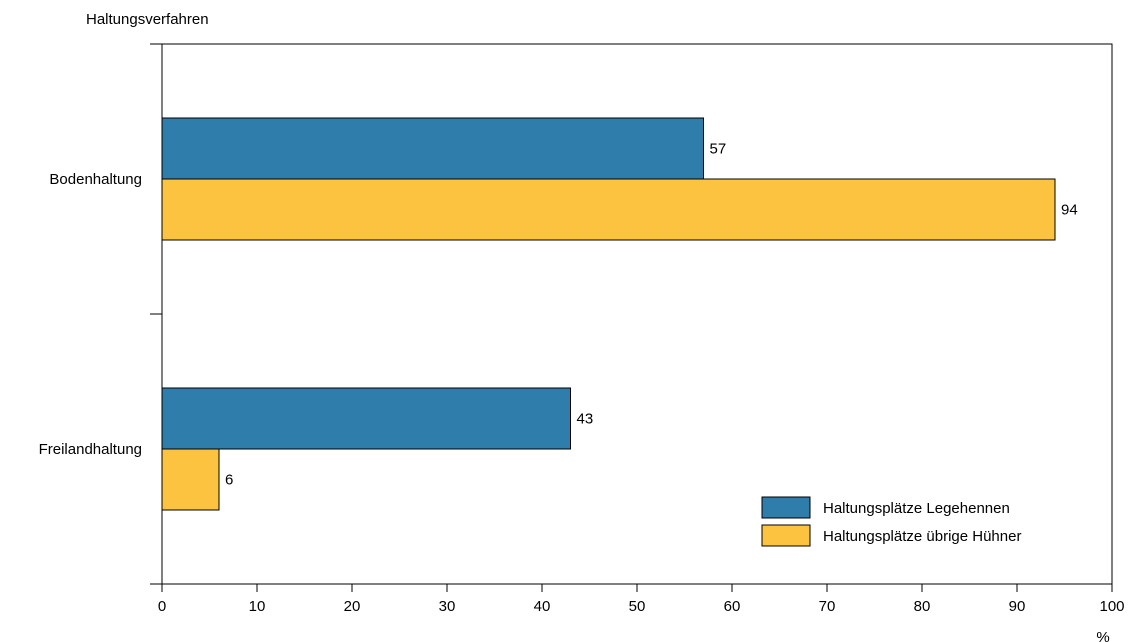  I want to click on x-tick-label: 10, so click(257, 606).